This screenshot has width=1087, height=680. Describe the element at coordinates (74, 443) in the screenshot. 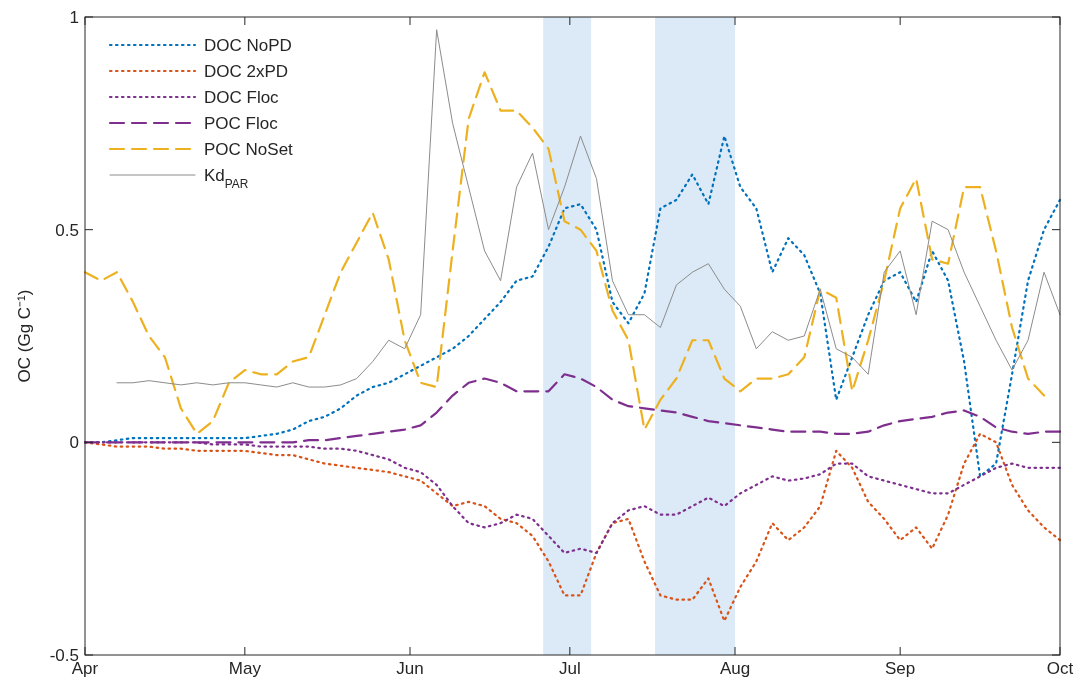

I see `y-tick-label: 0` at that location.